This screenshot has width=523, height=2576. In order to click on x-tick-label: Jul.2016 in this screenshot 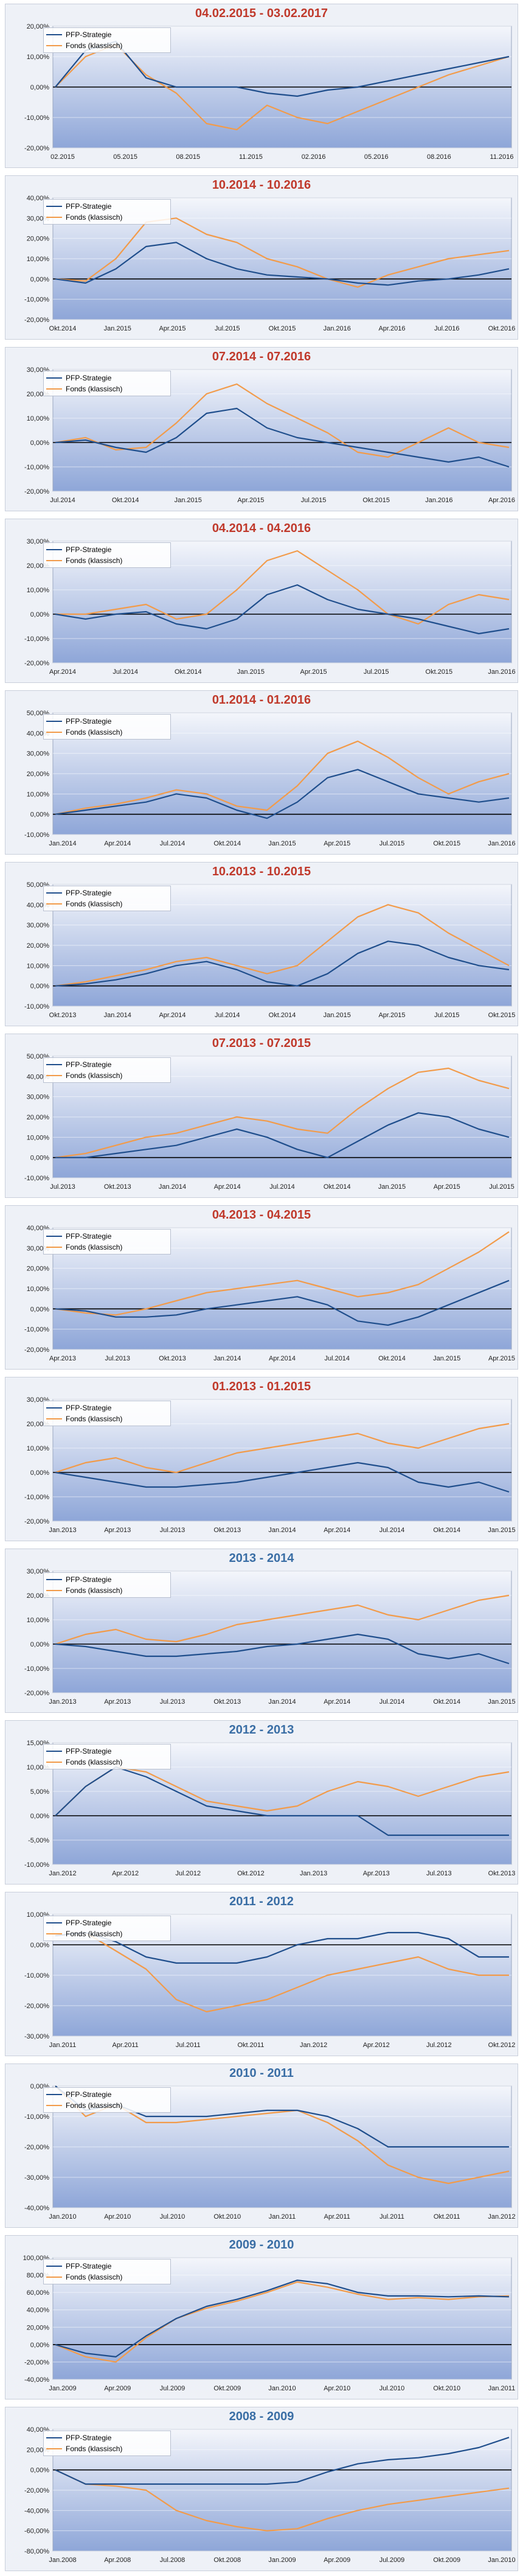, I will do `click(447, 329)`.